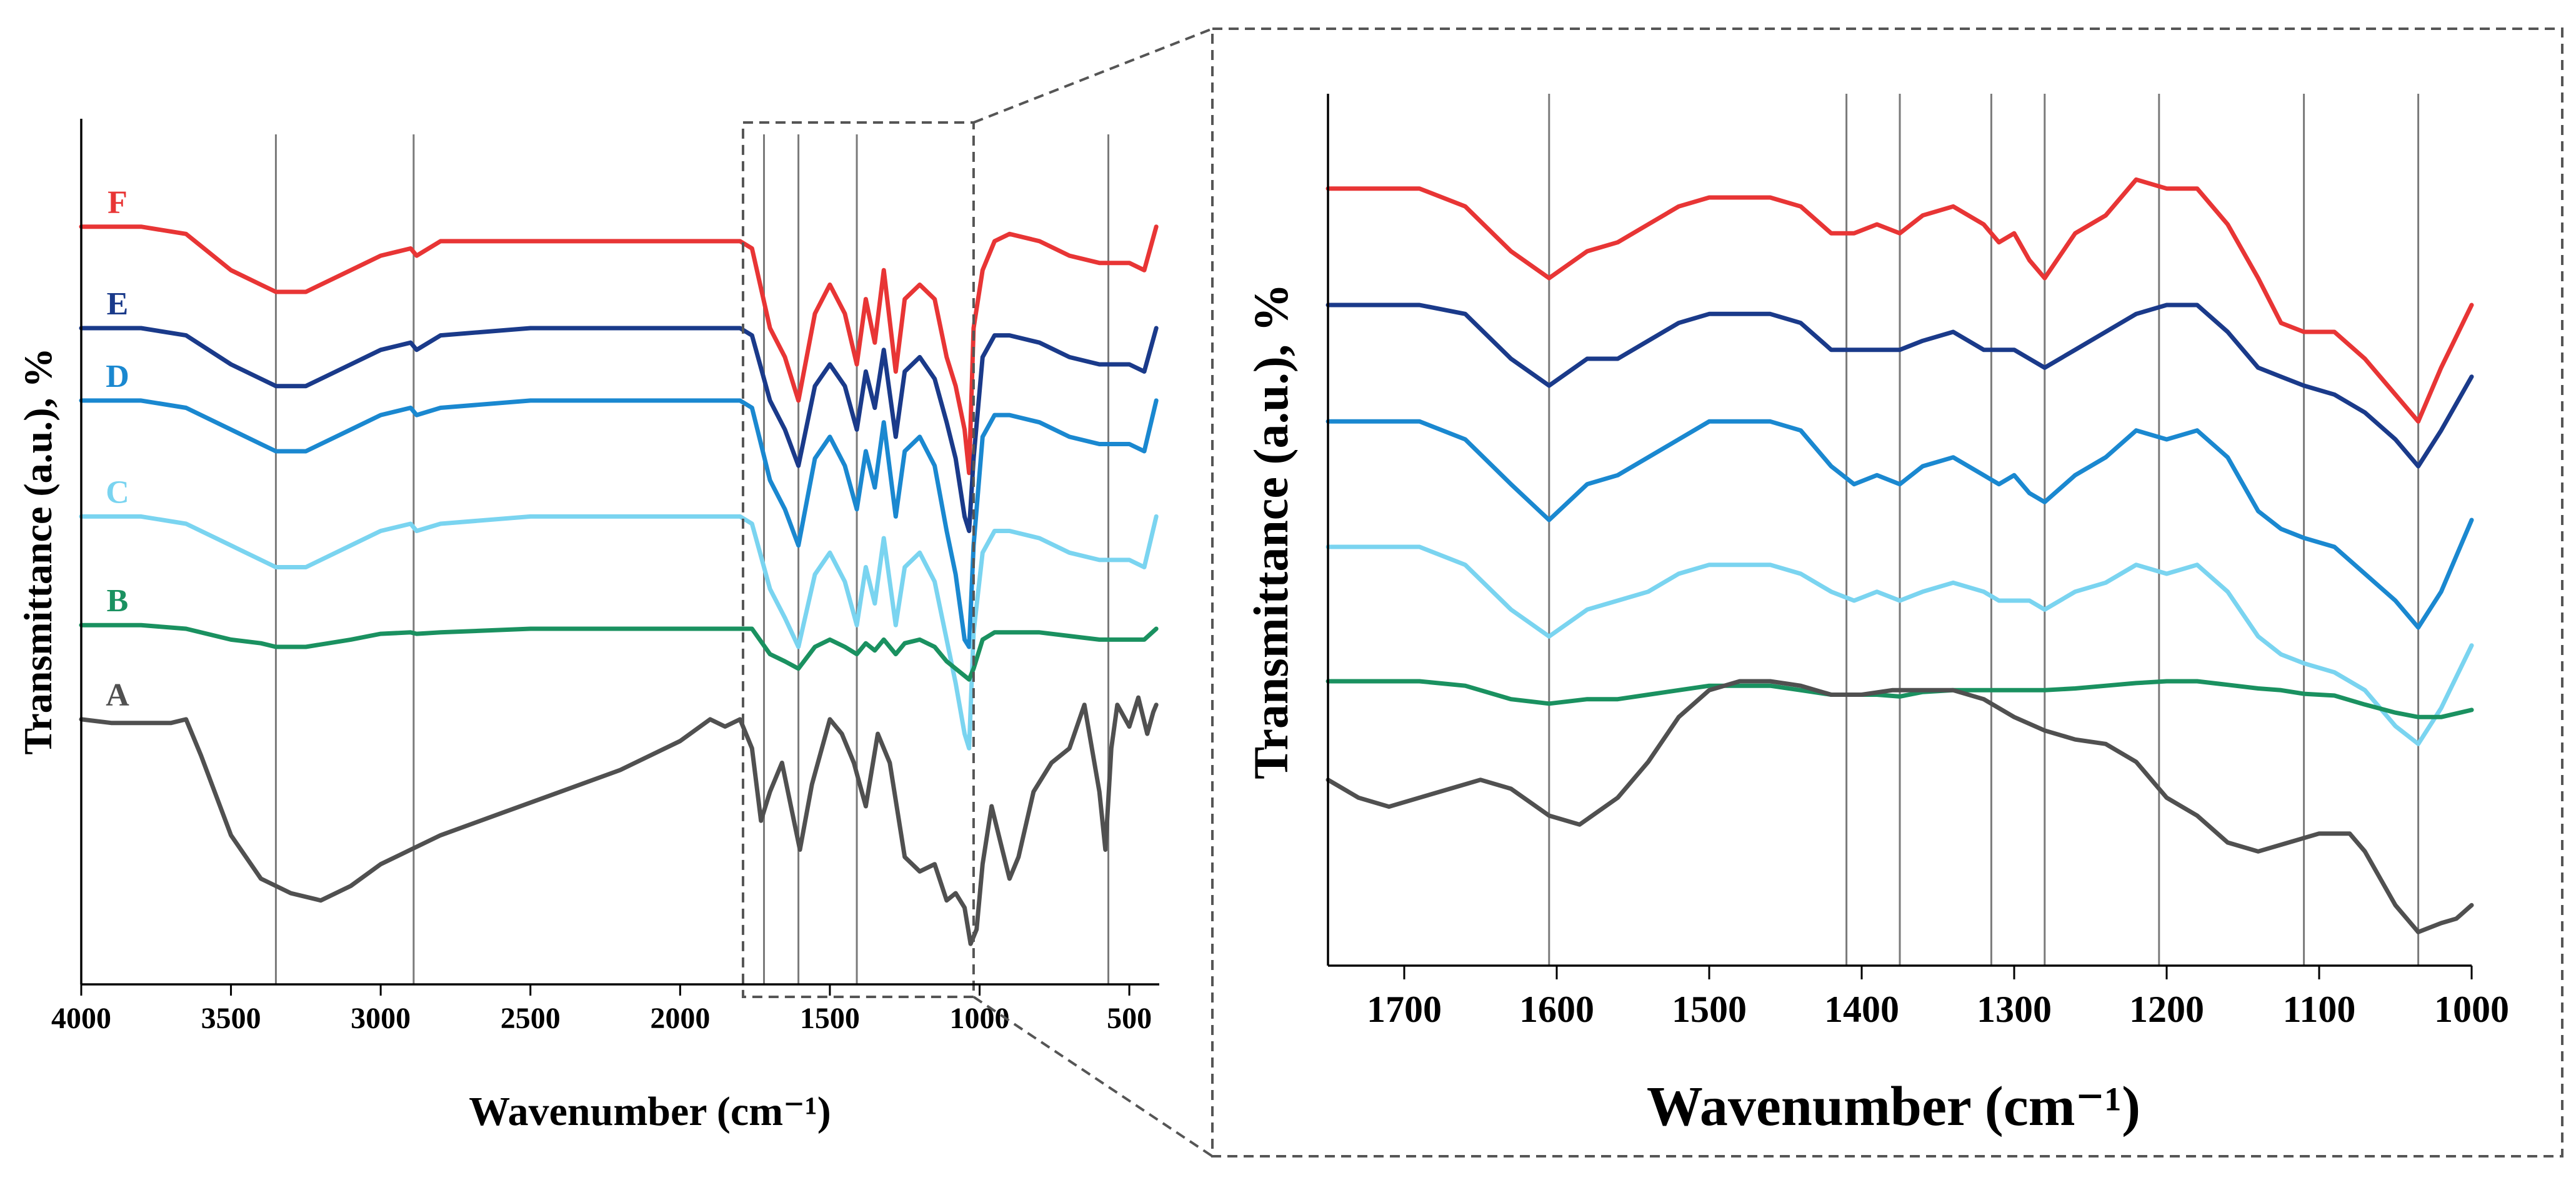 The width and height of the screenshot is (2576, 1180). Describe the element at coordinates (1899, 645) in the screenshot. I see `zoom-series-c-line` at that location.